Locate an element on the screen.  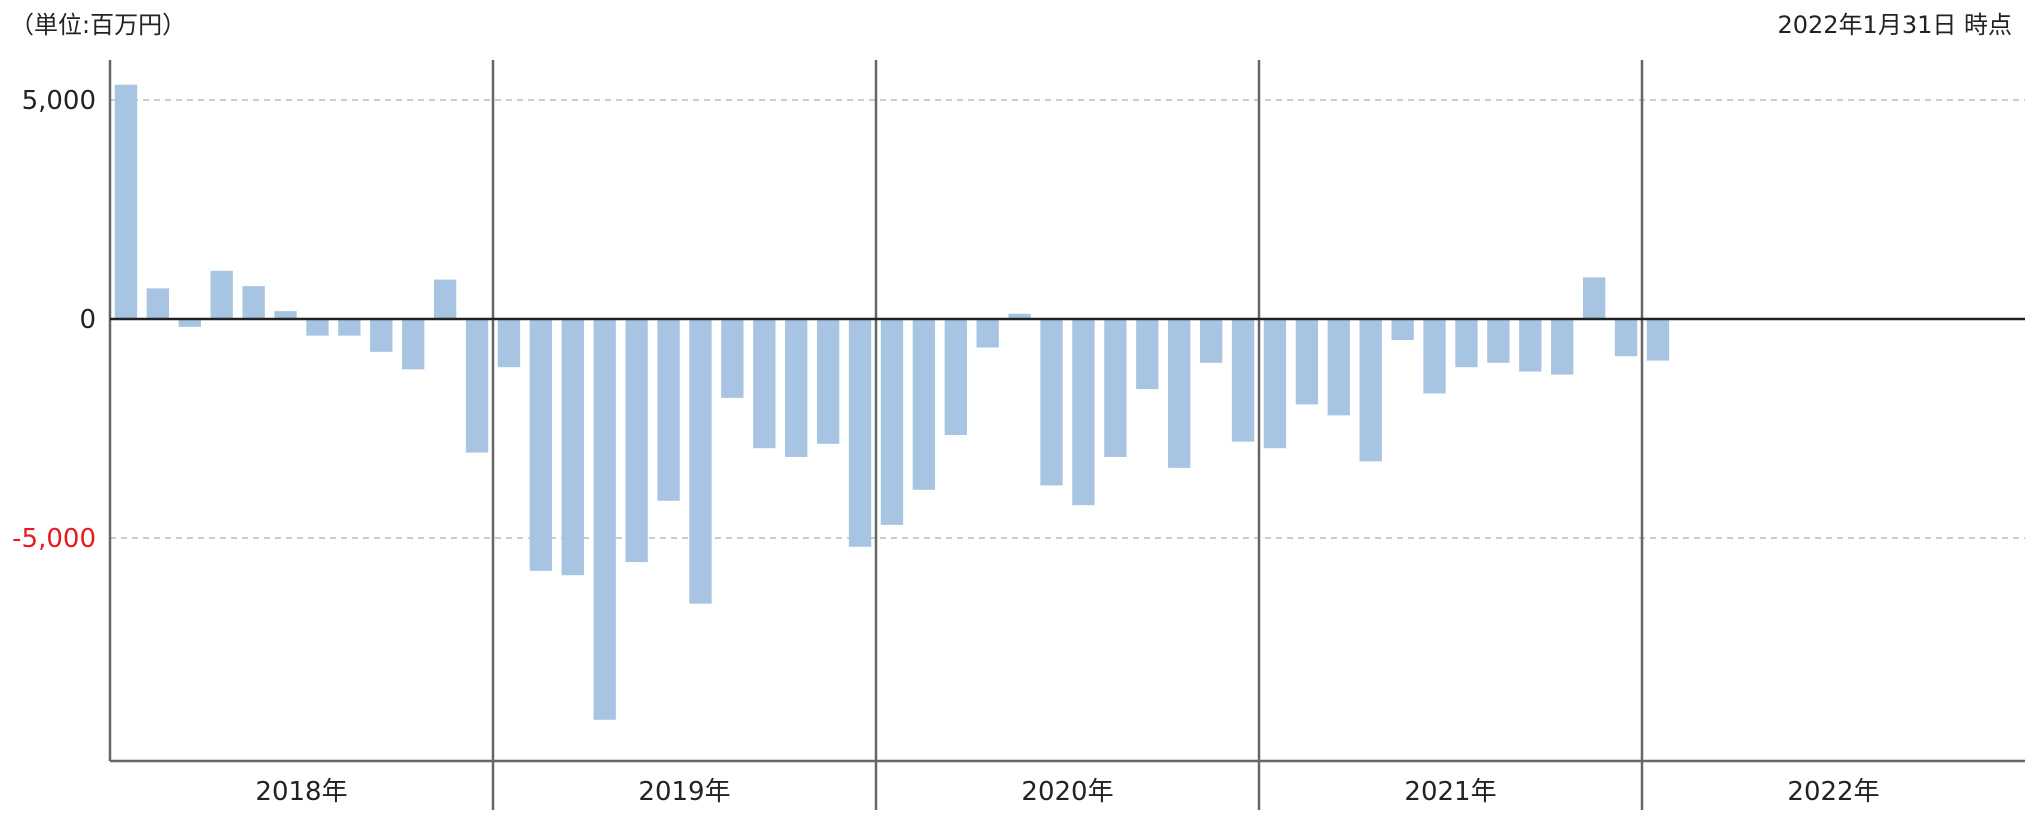
y-tick-label: -5,000 is located at coordinates (54, 539).